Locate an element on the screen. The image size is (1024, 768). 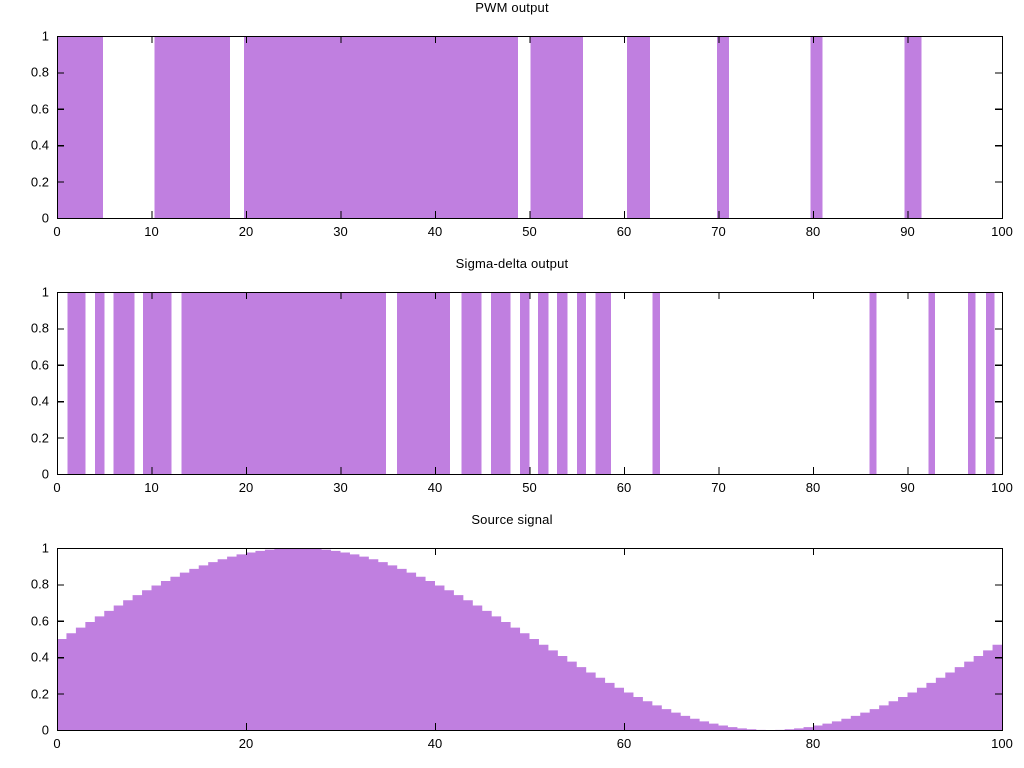
x-tick-label-pwm-output: 0 is located at coordinates (57, 231).